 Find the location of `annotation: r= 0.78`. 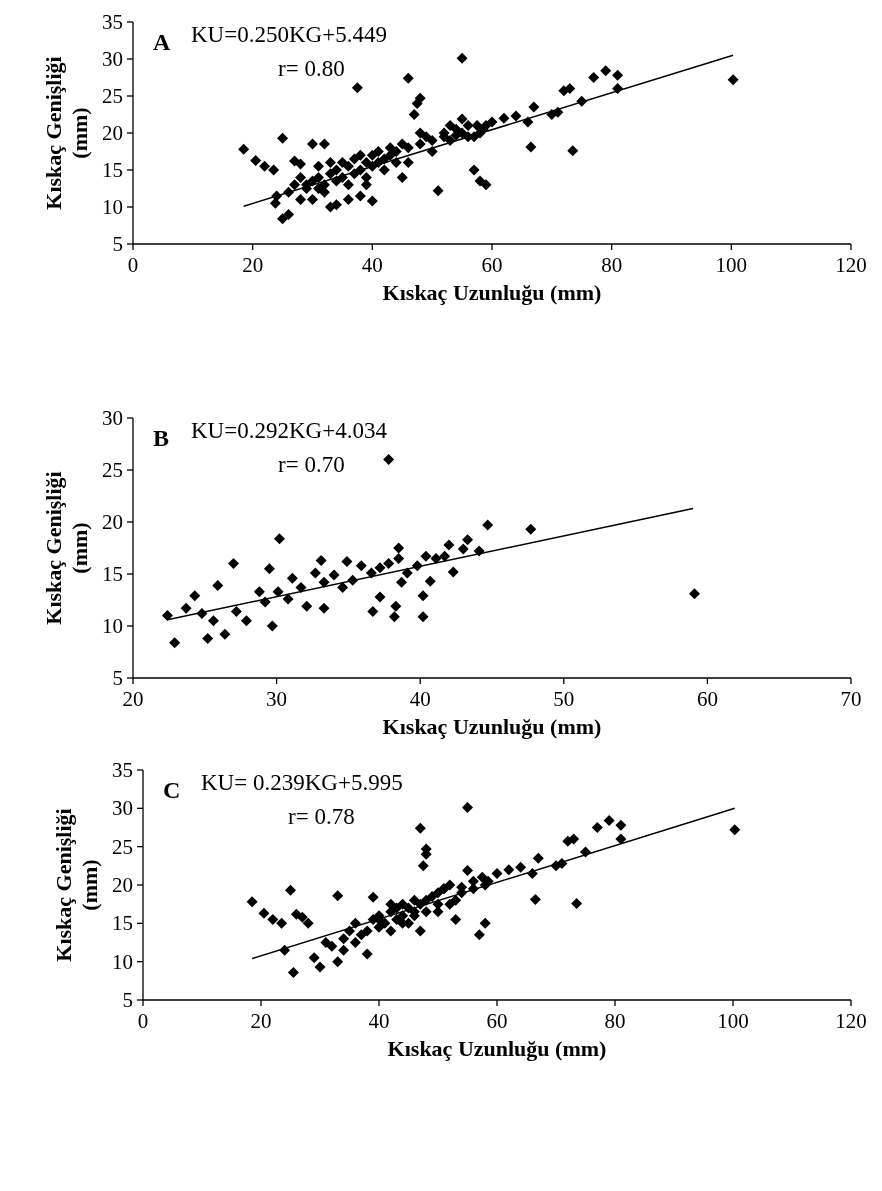

annotation: r= 0.78 is located at coordinates (321, 816).